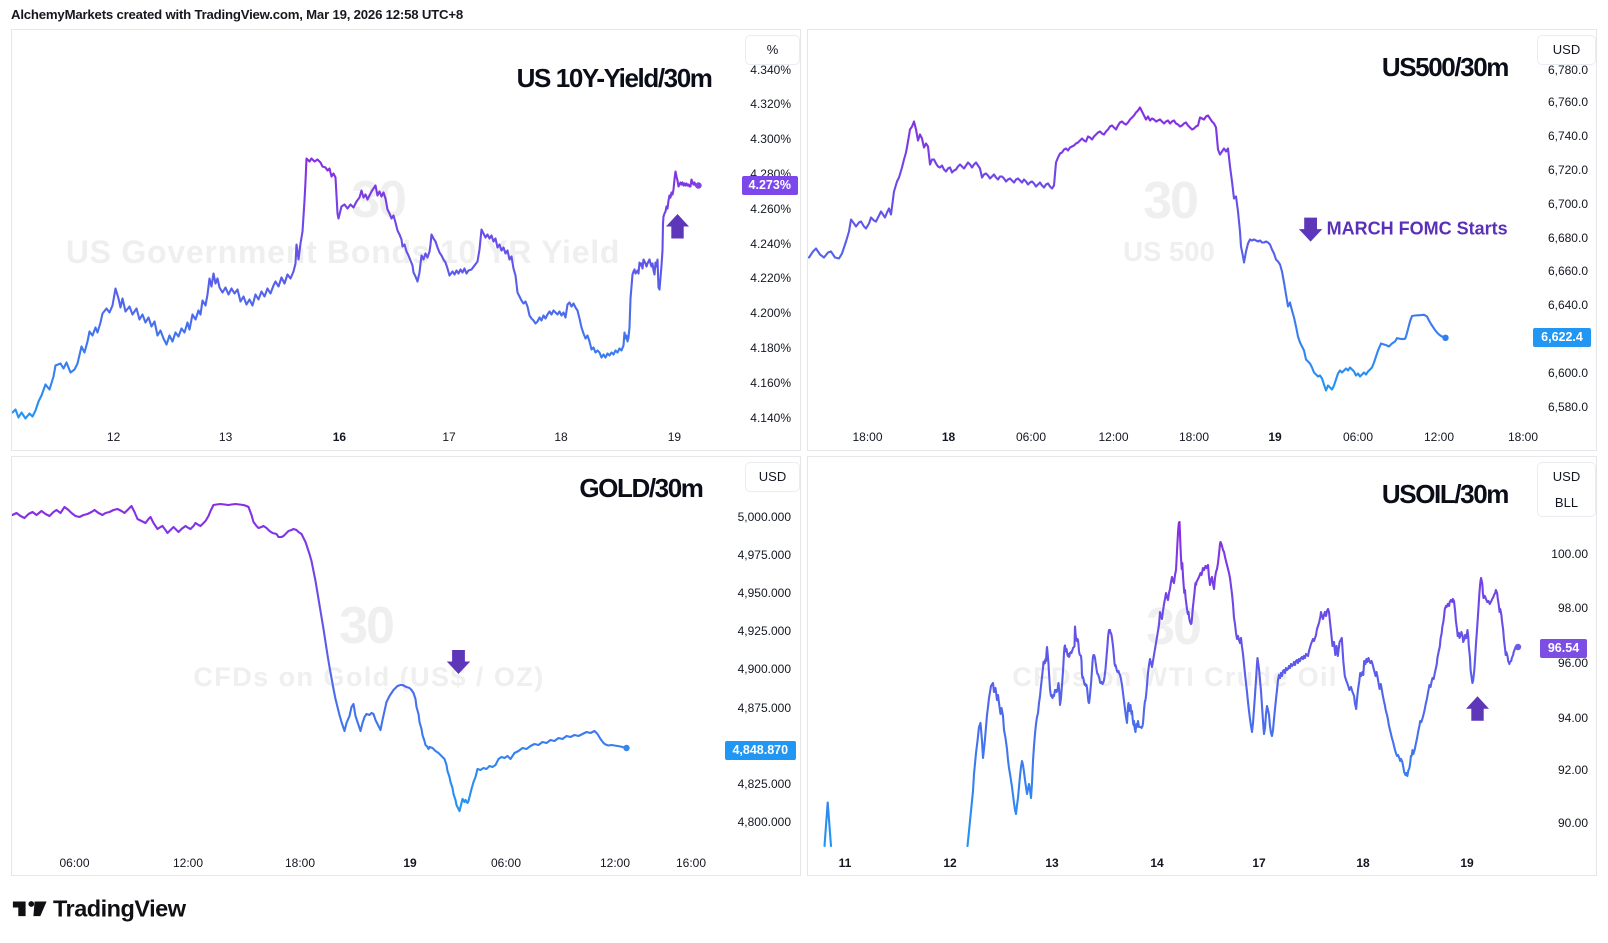 Image resolution: width=1608 pixels, height=943 pixels. Describe the element at coordinates (1417, 228) in the screenshot. I see `svg-text: MARCH FOMC Starts` at that location.